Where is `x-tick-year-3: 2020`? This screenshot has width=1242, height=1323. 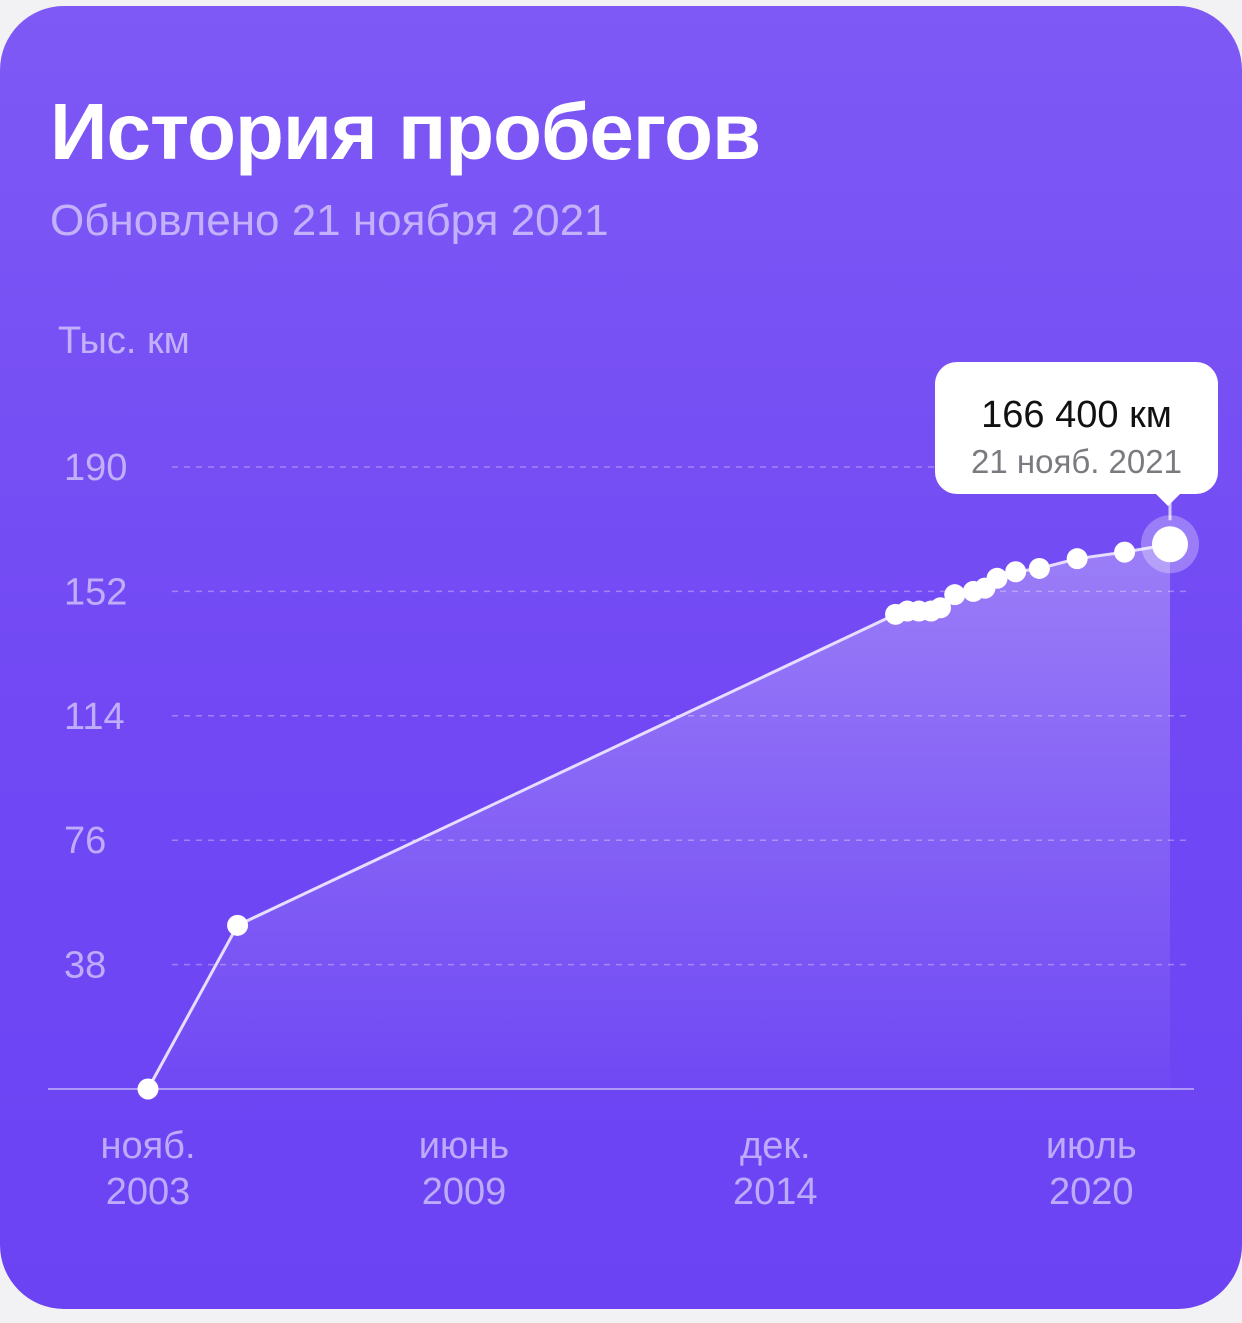
x-tick-year-3: 2020 is located at coordinates (1091, 1192).